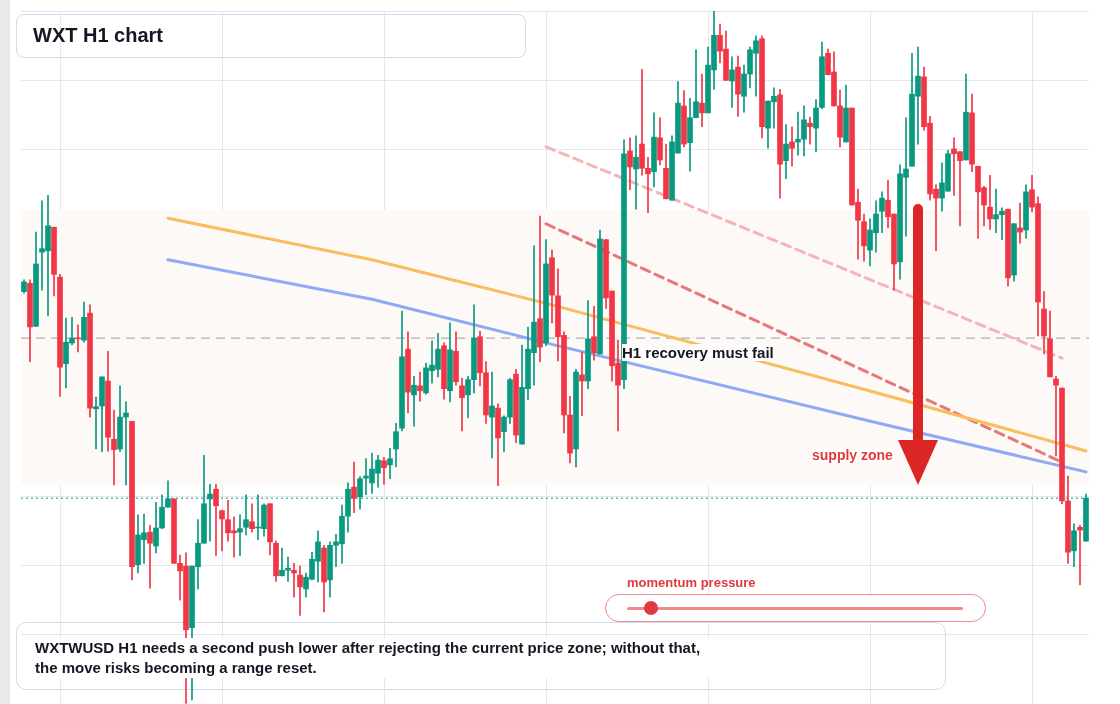 The height and width of the screenshot is (704, 1120). I want to click on text: WXT H1 chart, so click(98, 35).